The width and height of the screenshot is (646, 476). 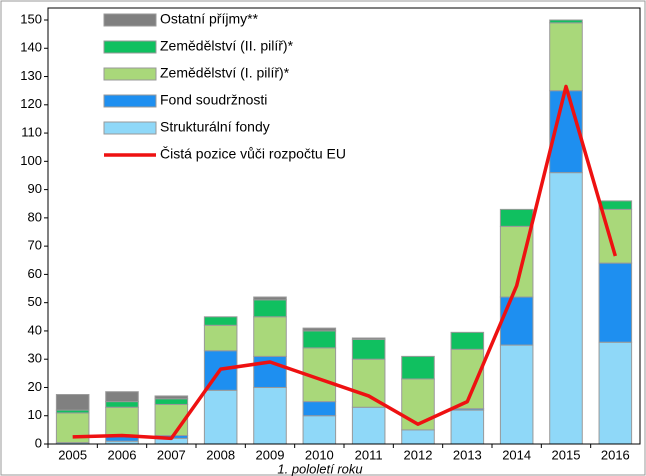 I want to click on y-tick-label: 70, so click(x=35, y=245).